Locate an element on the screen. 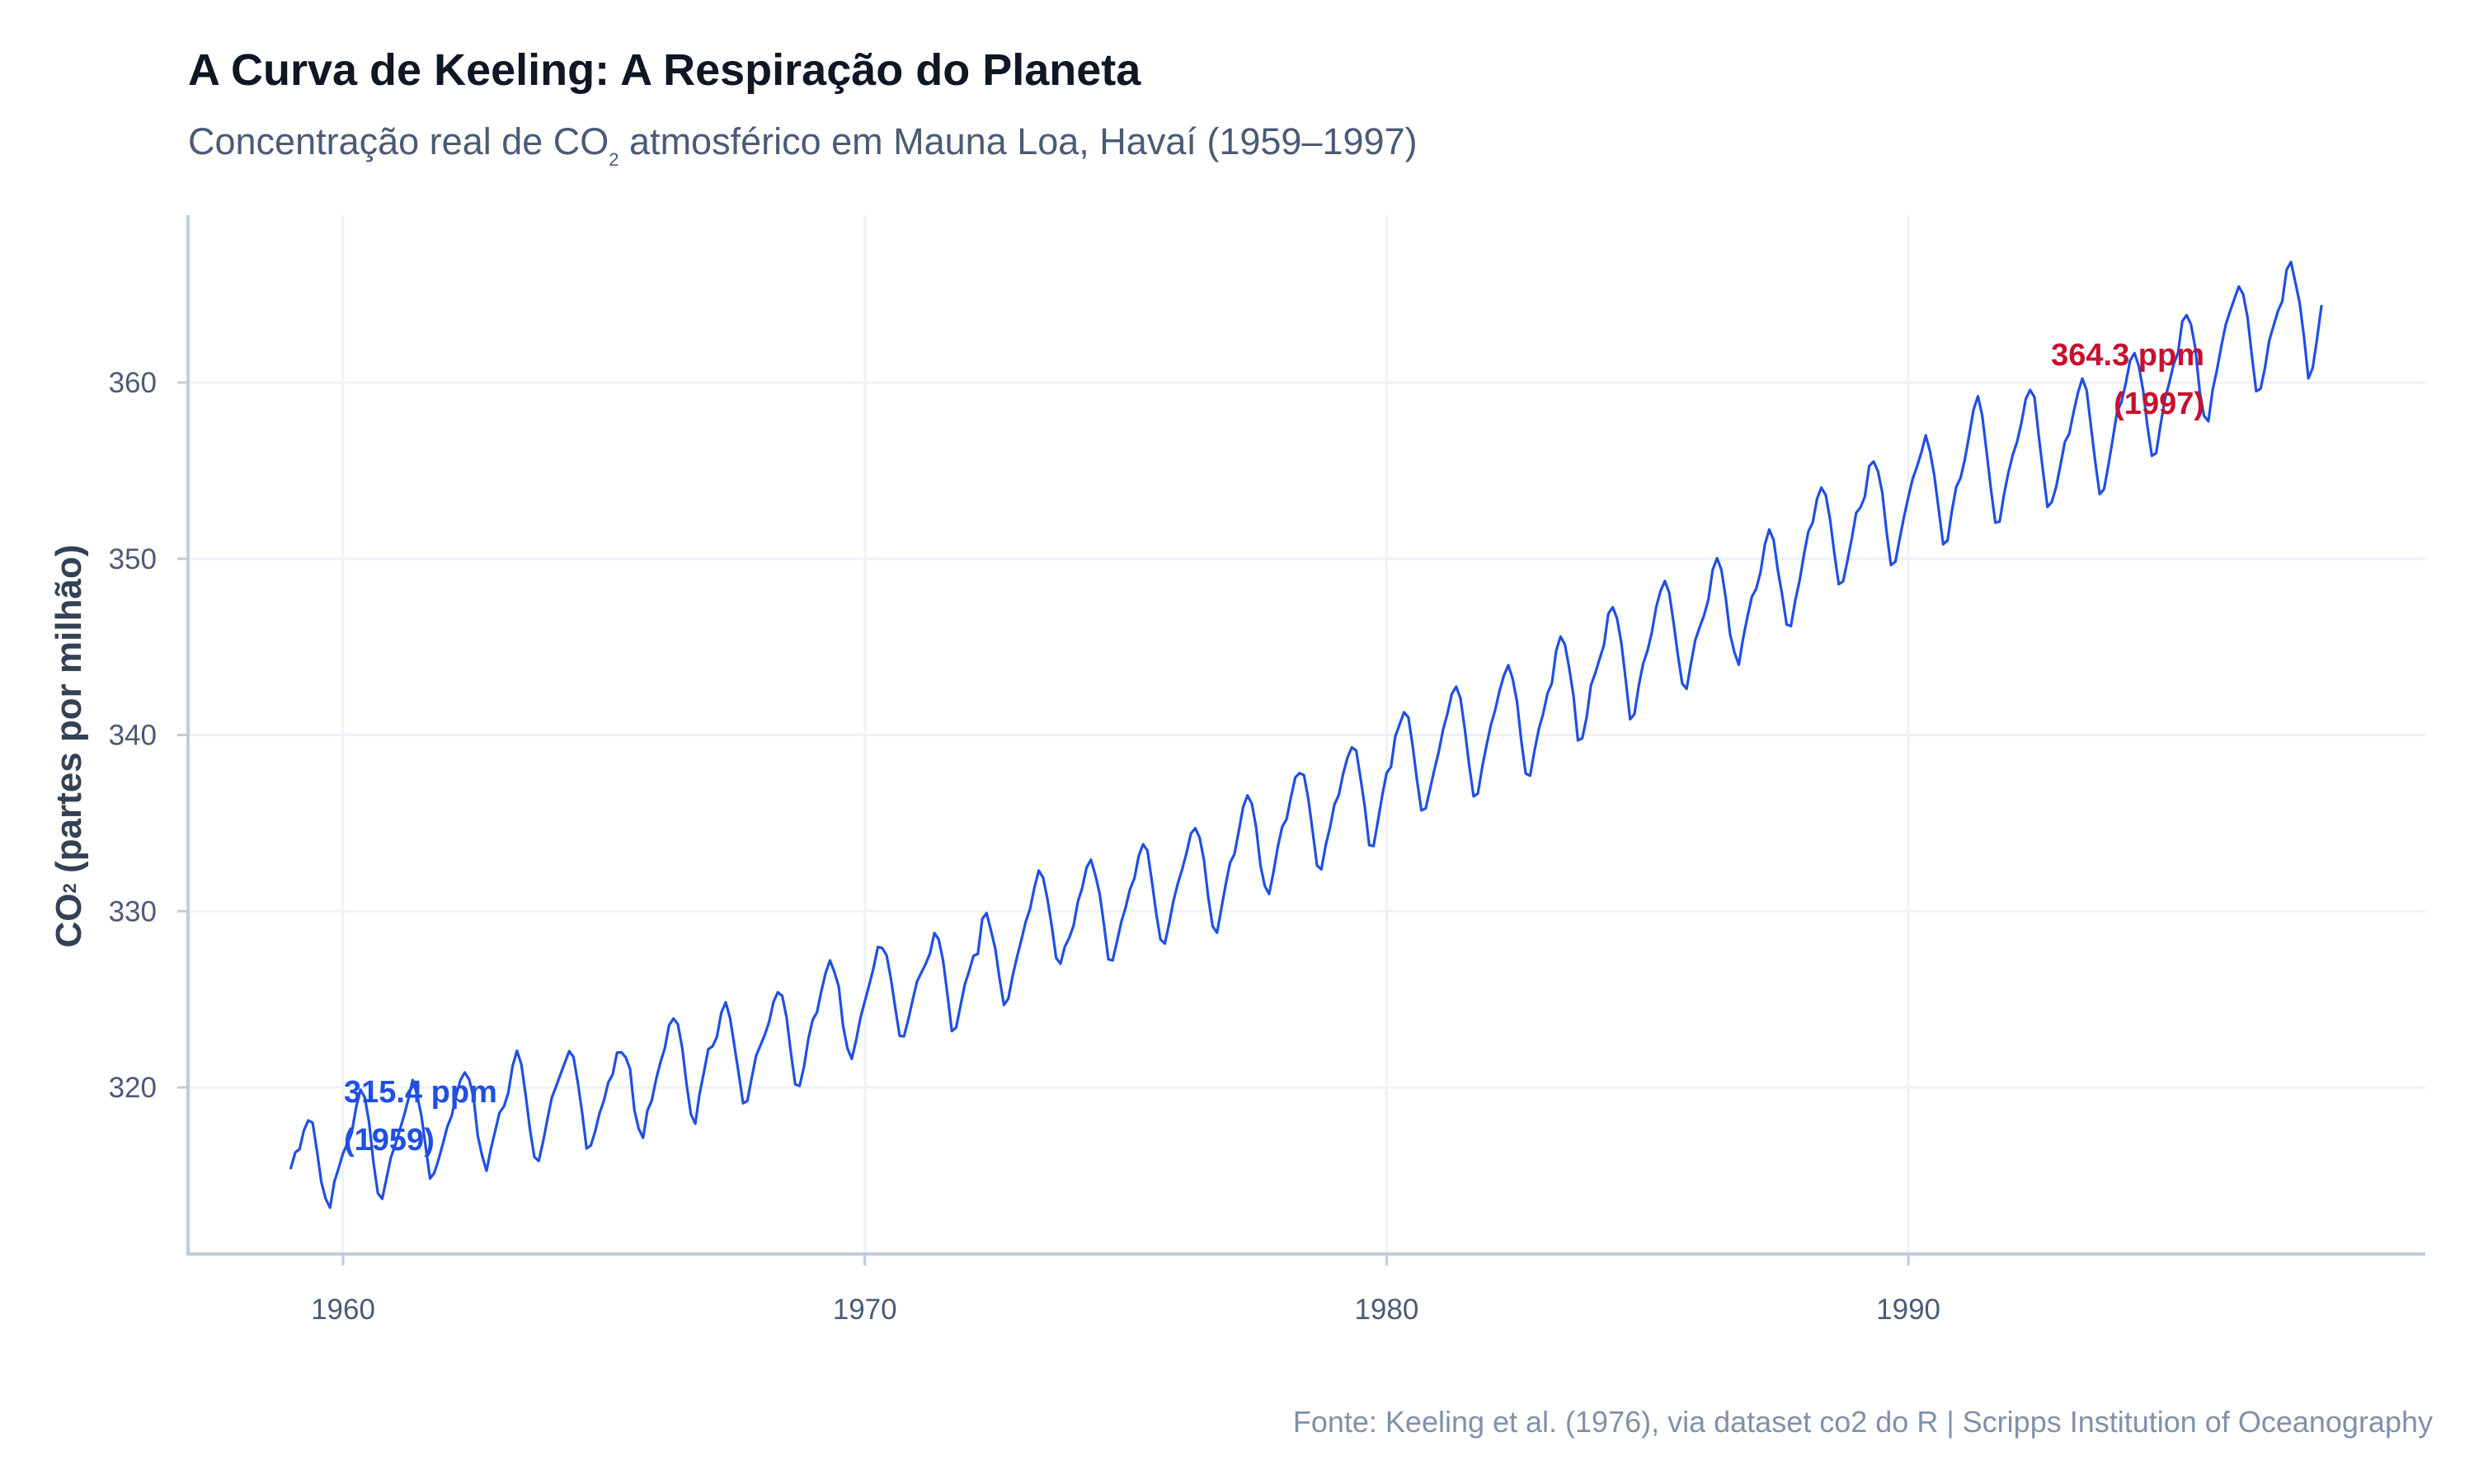 The width and height of the screenshot is (2474, 1484). x-tick-label: 1980 is located at coordinates (1386, 1310).